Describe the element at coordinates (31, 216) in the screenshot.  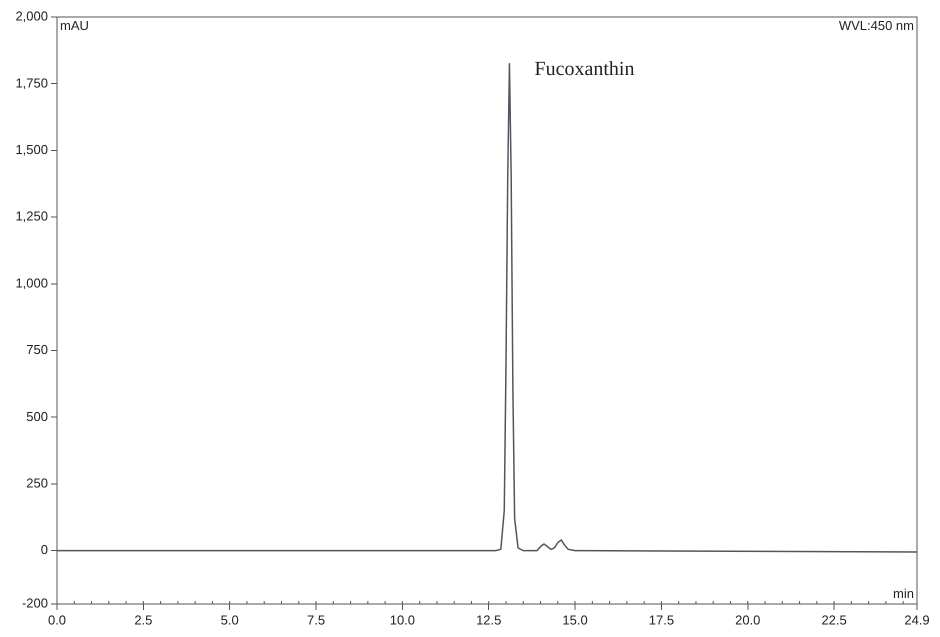
I see `y-tick-label: 1,250` at that location.